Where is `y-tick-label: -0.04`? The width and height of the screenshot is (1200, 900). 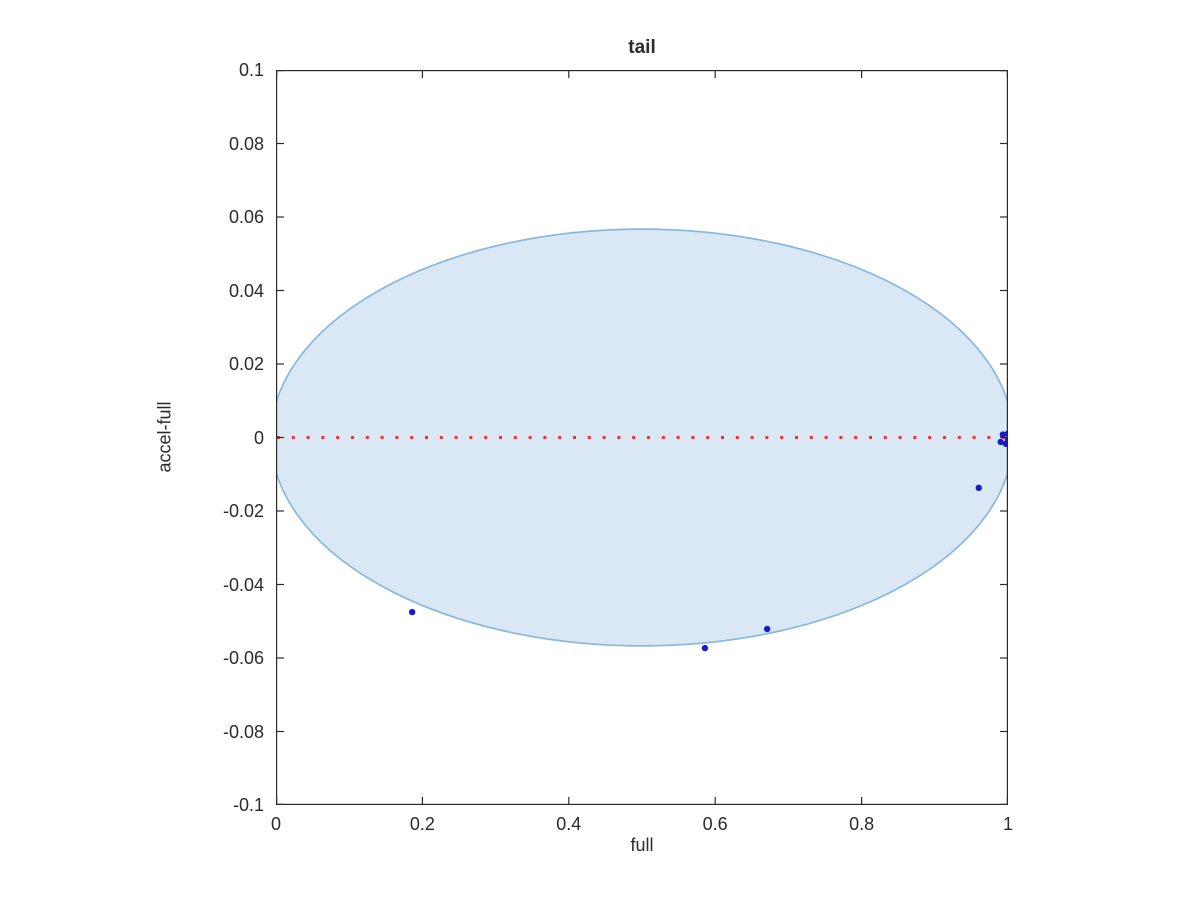
y-tick-label: -0.04 is located at coordinates (243, 584).